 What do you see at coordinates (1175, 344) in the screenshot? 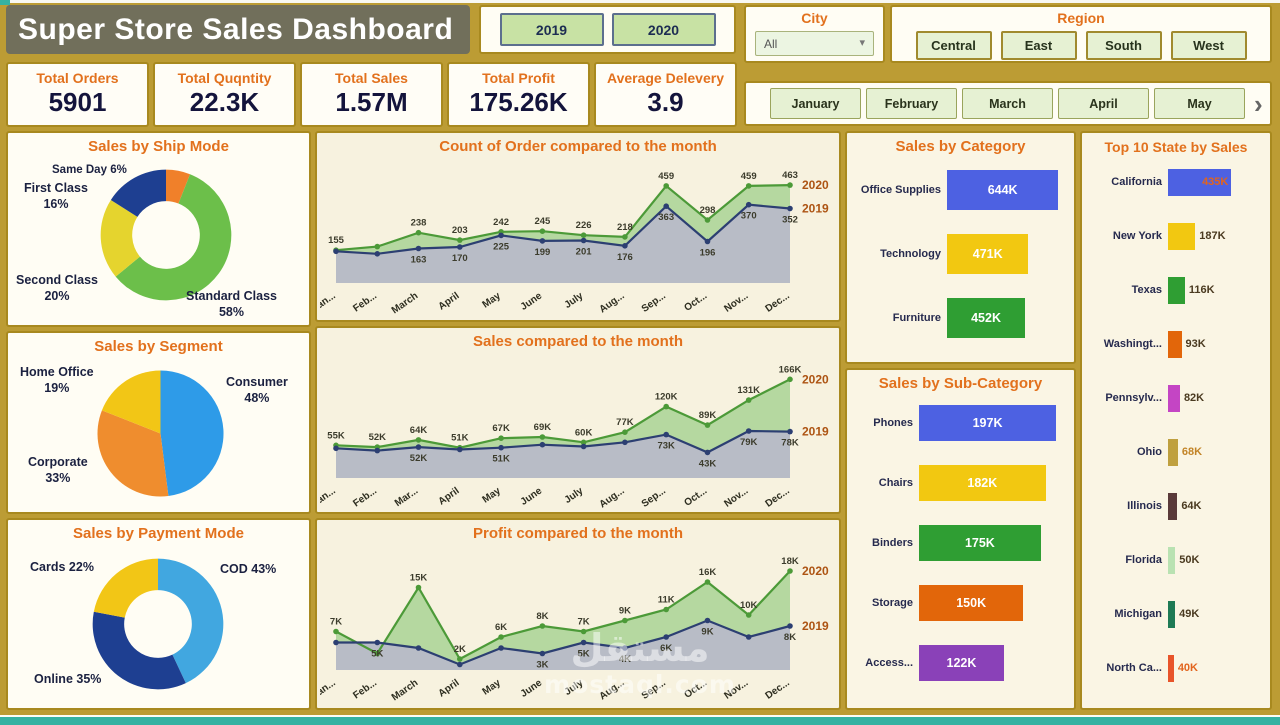
I see `bar-washingt` at bounding box center [1175, 344].